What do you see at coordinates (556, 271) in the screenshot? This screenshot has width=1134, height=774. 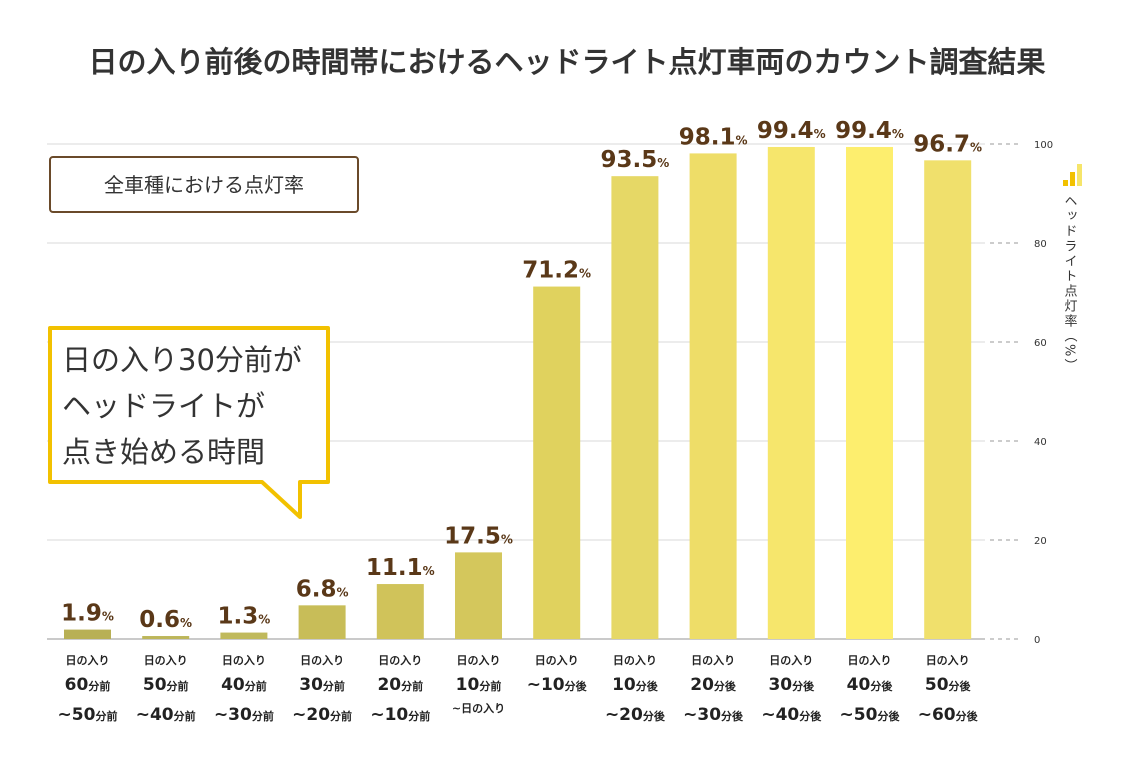 I see `data-label: 71.2%` at bounding box center [556, 271].